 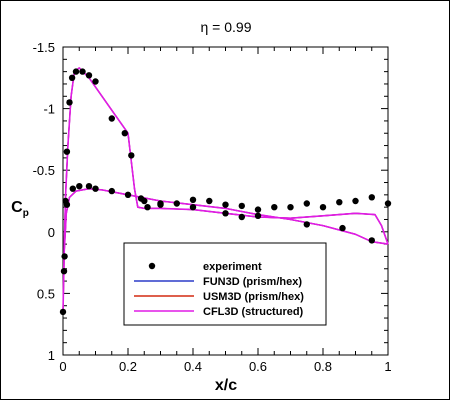 I want to click on x-tick-label: 0.4, so click(x=193, y=366).